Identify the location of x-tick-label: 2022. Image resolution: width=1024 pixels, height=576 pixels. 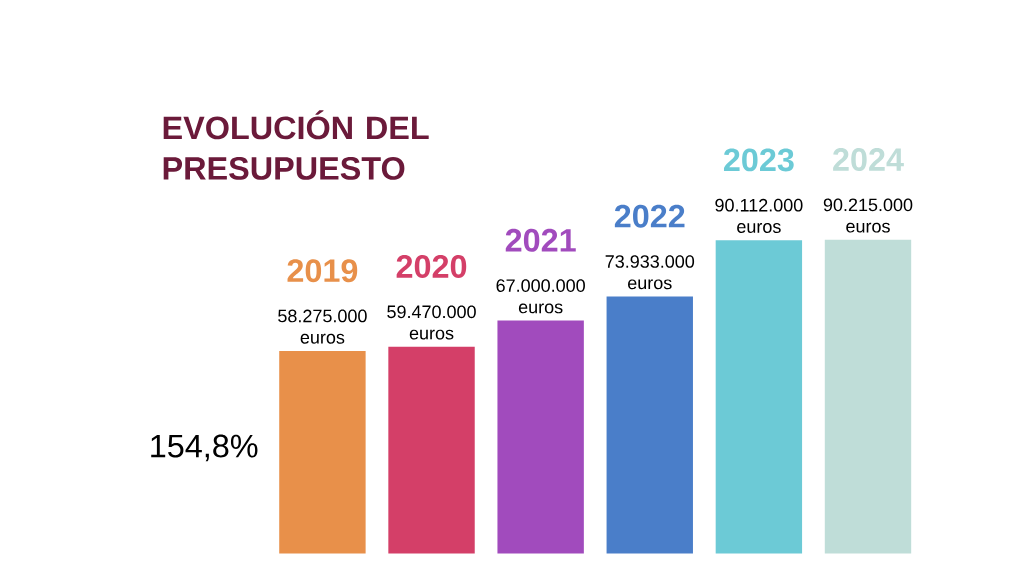
(649, 216).